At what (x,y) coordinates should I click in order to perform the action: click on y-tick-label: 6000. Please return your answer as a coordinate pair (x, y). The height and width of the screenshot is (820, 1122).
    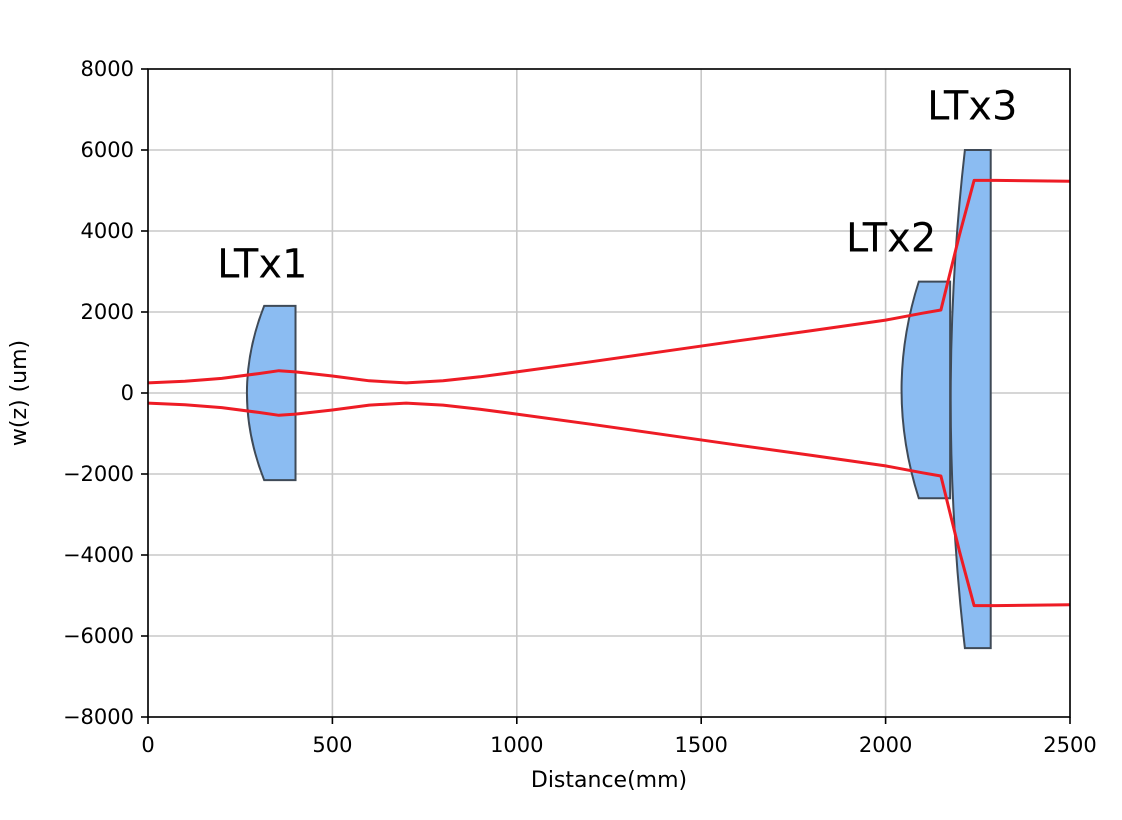
    Looking at the image, I should click on (107, 150).